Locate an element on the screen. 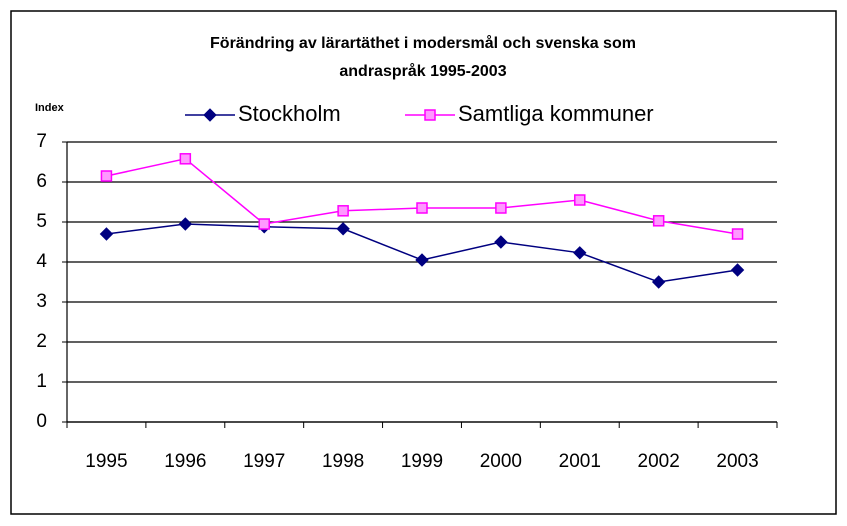 The image size is (847, 526). x-tick-label: 1998 is located at coordinates (343, 461).